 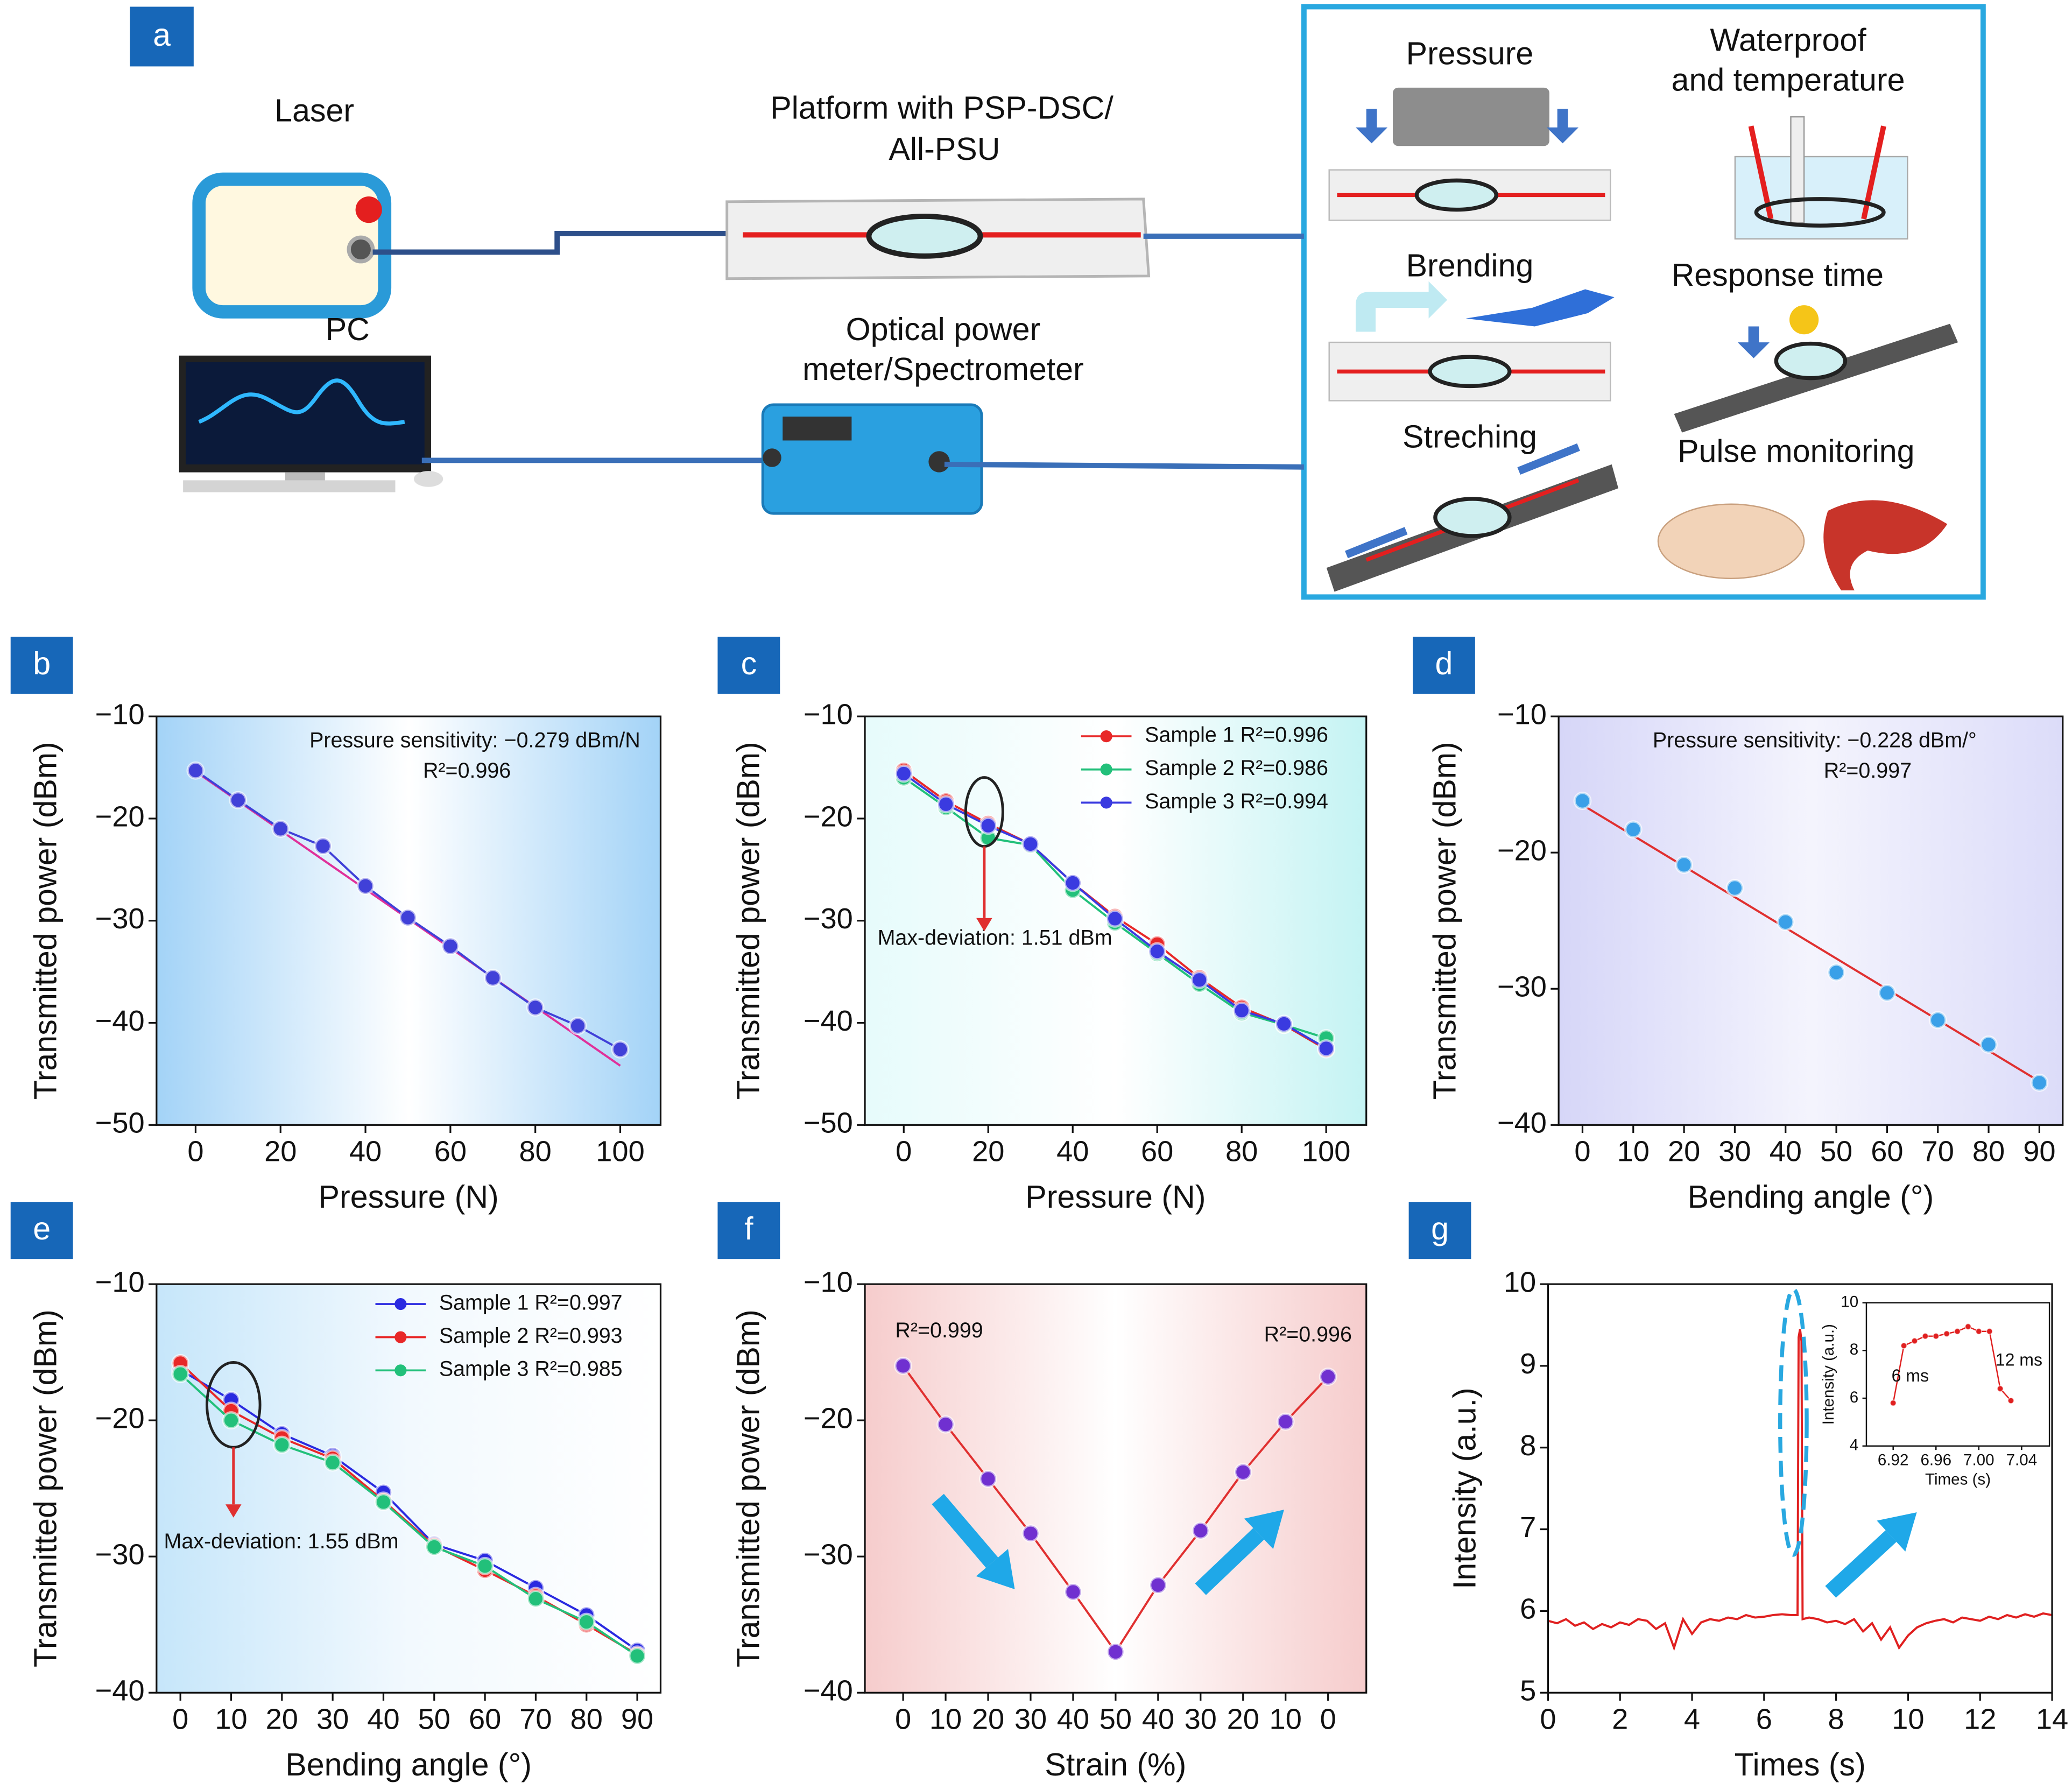 I want to click on annotation: Pressure sensitivity: −0.279 dBm/N, so click(x=474, y=740).